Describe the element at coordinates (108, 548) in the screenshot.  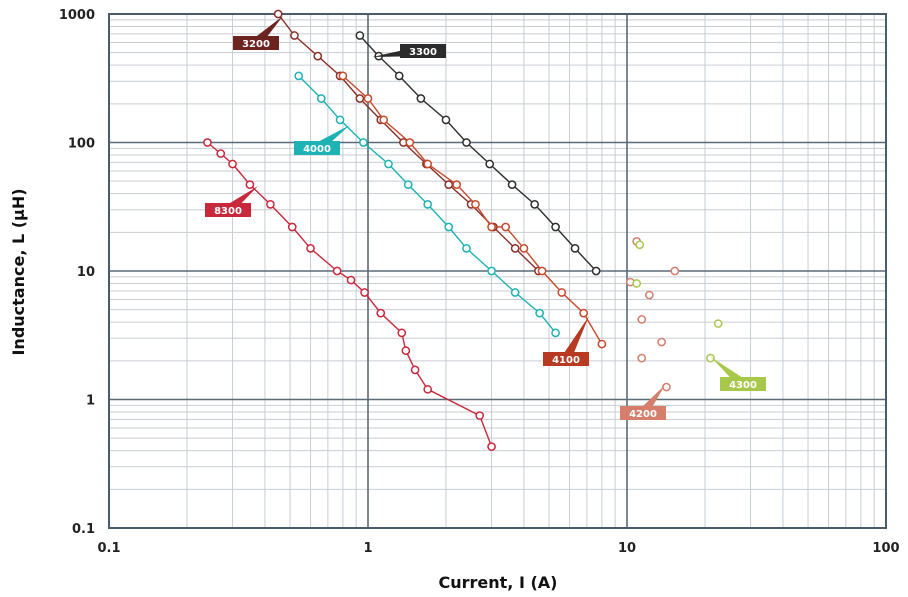
I see `x-tick-label: 0.1` at that location.